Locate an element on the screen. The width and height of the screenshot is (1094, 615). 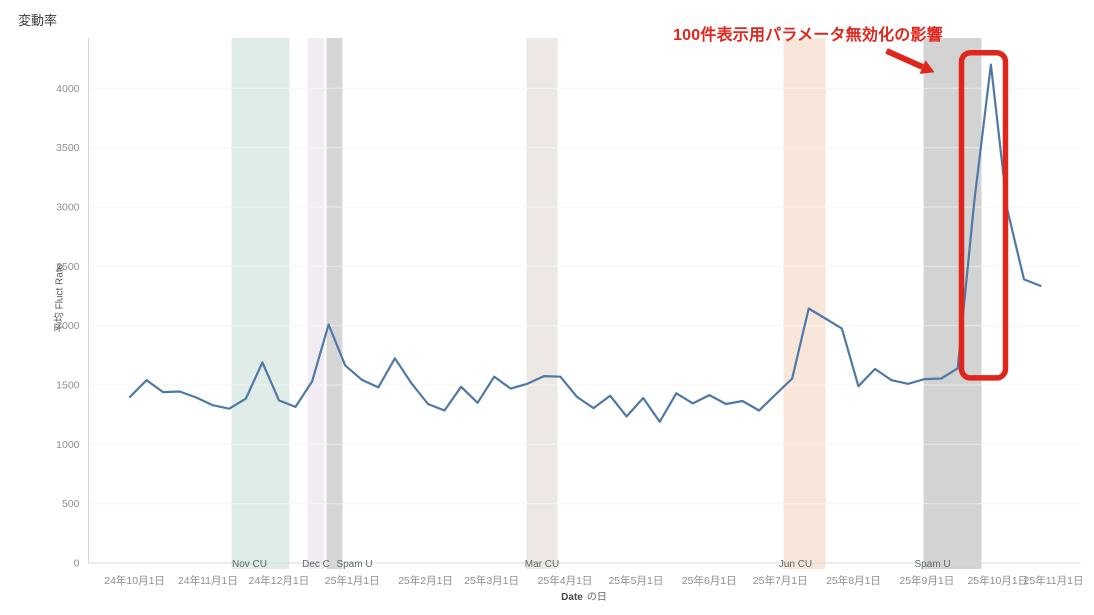
y-tick-label: 0 is located at coordinates (77, 564).